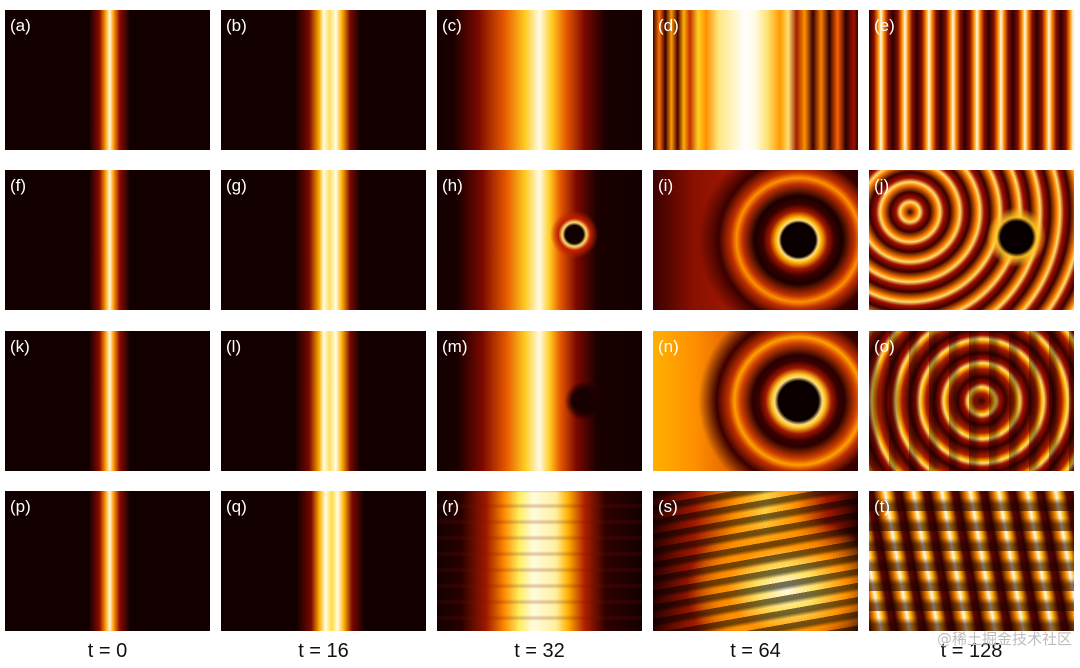  I want to click on panel-s: (s), so click(755, 561).